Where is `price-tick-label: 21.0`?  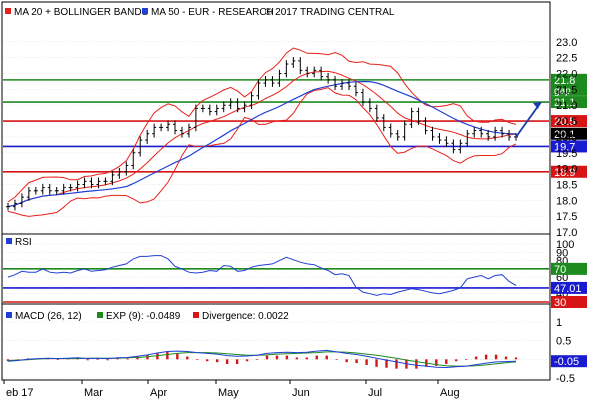
price-tick-label: 21.0 is located at coordinates (566, 106).